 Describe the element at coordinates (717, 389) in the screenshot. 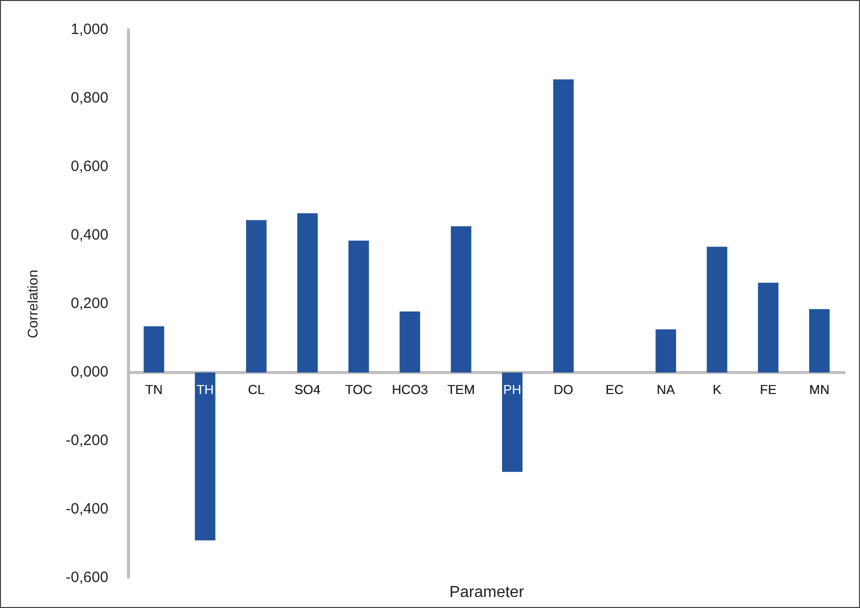

I see `x-tick-label: K` at that location.